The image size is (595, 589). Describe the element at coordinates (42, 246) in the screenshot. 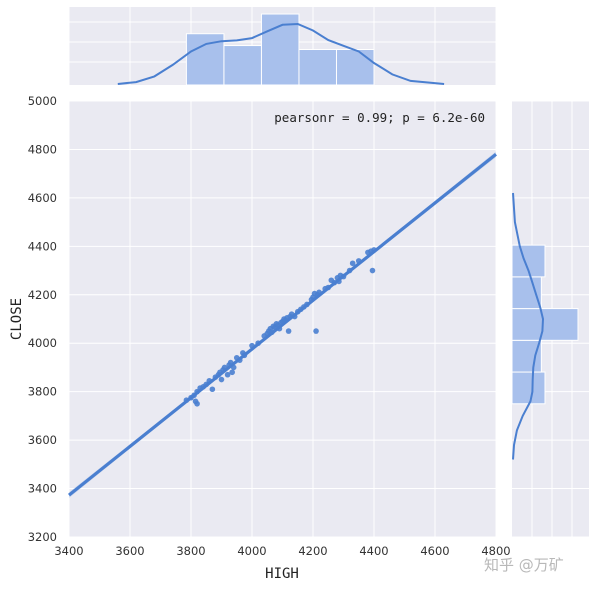

I see `y-tick-label: 4400` at that location.